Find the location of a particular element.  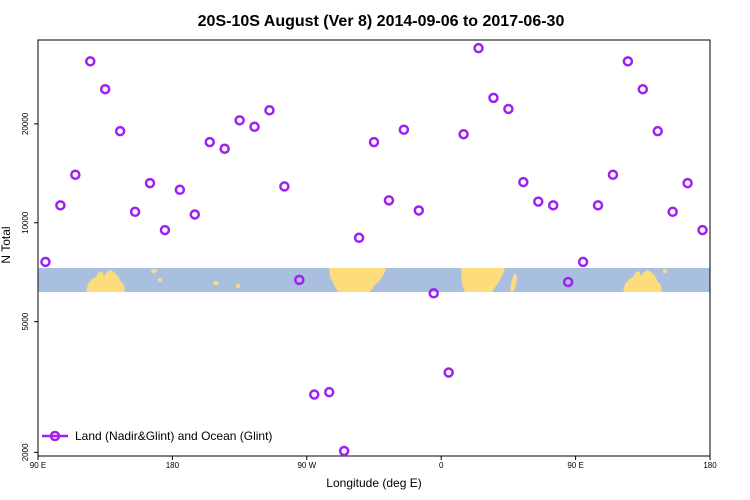

y-tick-label: 2000 is located at coordinates (25, 452).